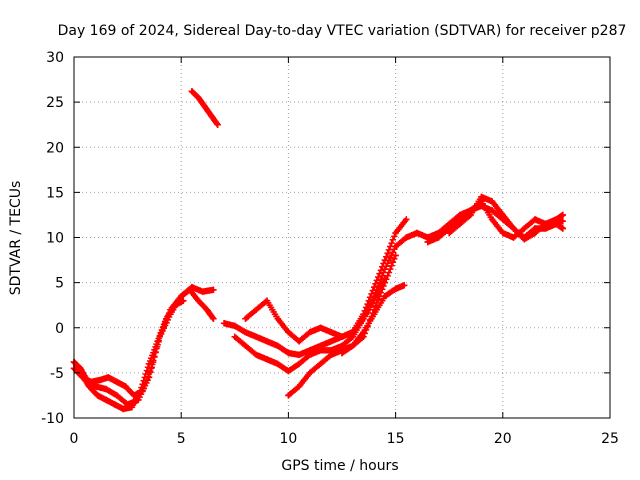  Describe the element at coordinates (55, 58) in the screenshot. I see `y-tick-label: 30` at that location.